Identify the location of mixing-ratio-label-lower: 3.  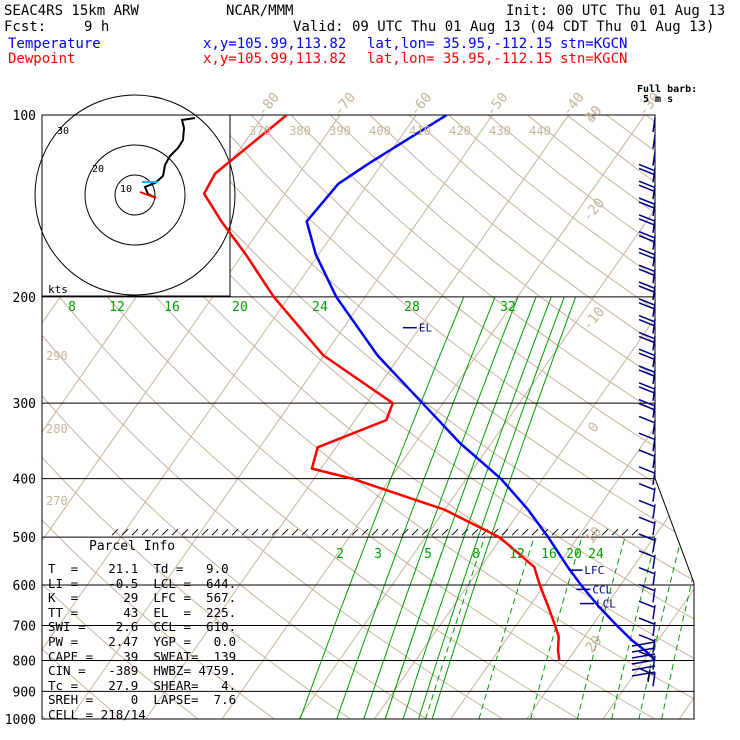
(378, 554).